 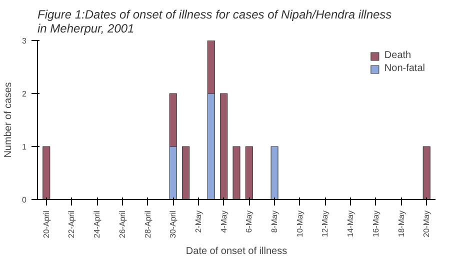 I want to click on x-tick-label: 18-May, so click(x=401, y=224).